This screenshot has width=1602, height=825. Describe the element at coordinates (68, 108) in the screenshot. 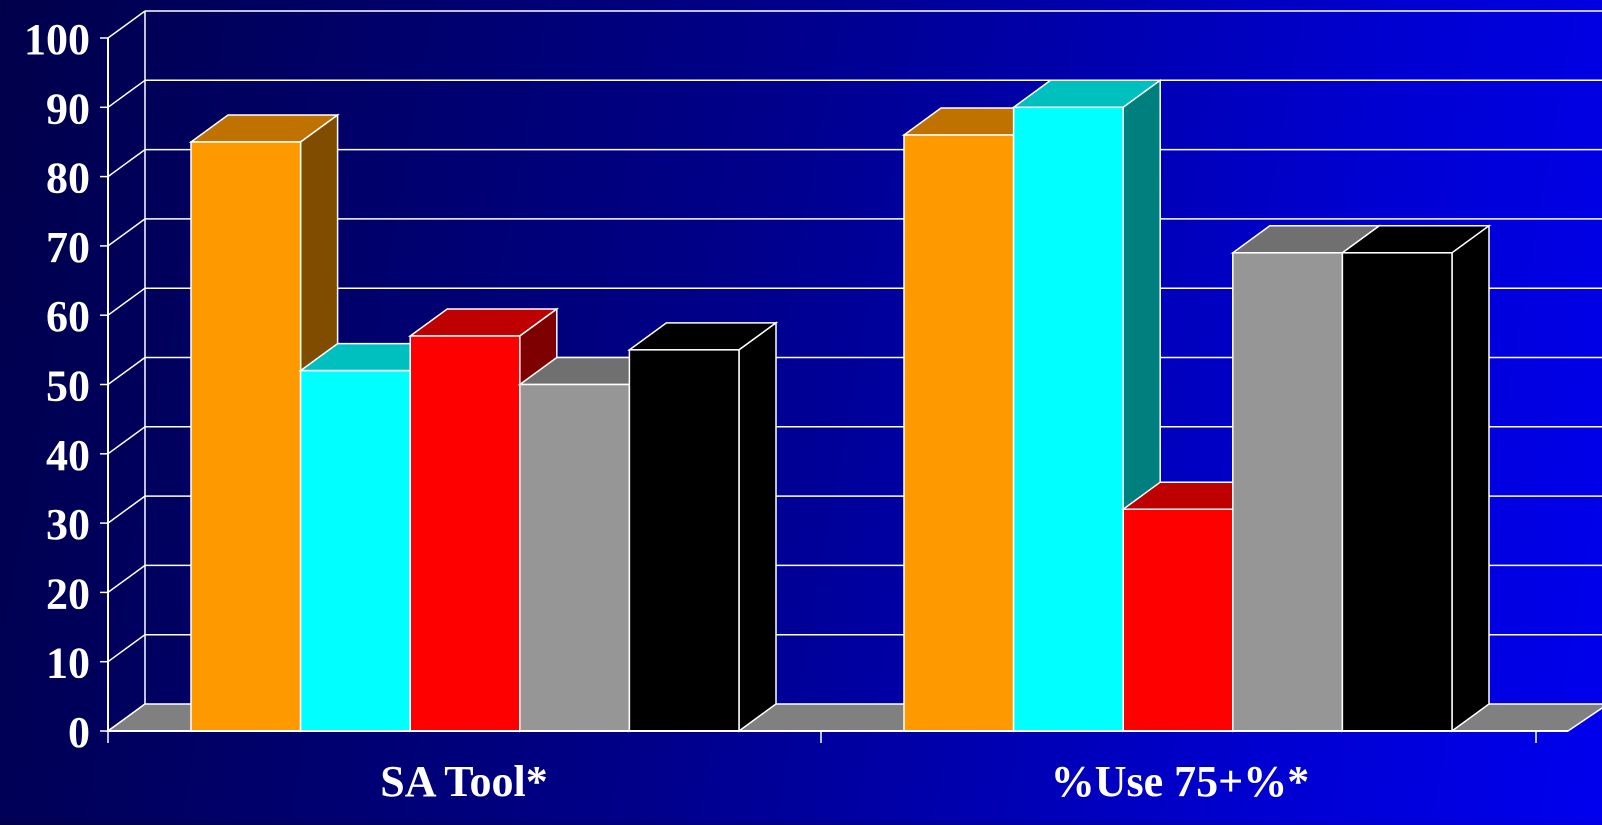

I see `y-tick-label: 90` at that location.